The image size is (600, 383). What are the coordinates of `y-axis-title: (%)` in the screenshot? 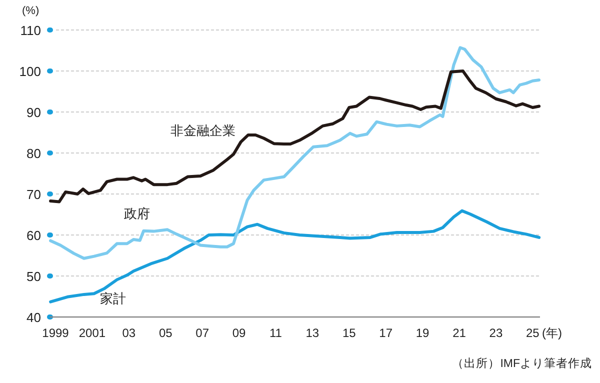 It's located at (31, 11).